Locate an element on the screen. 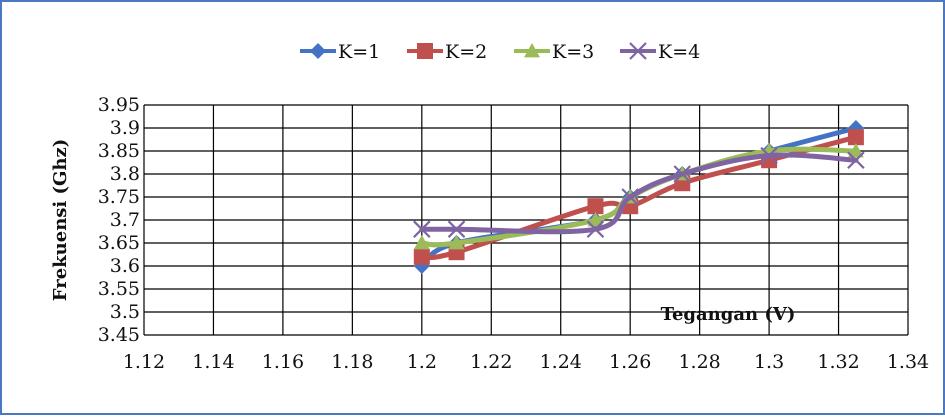 The width and height of the screenshot is (945, 417). legend-item-k-3: K=3 is located at coordinates (554, 52).